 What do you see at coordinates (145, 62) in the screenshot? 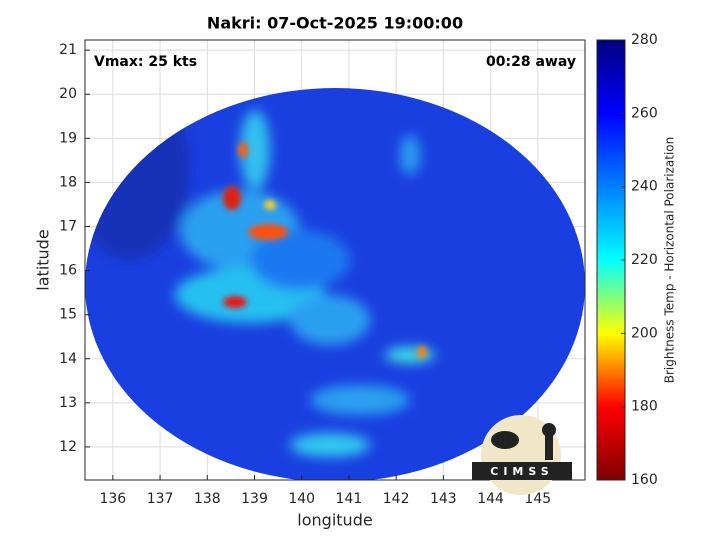
I see `annotation: Vmax: 25 kts` at bounding box center [145, 62].